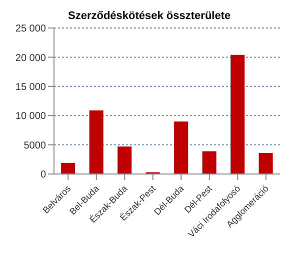 This screenshot has height=264, width=300. Describe the element at coordinates (30, 29) in the screenshot. I see `y-tick-label: 25 000` at that location.